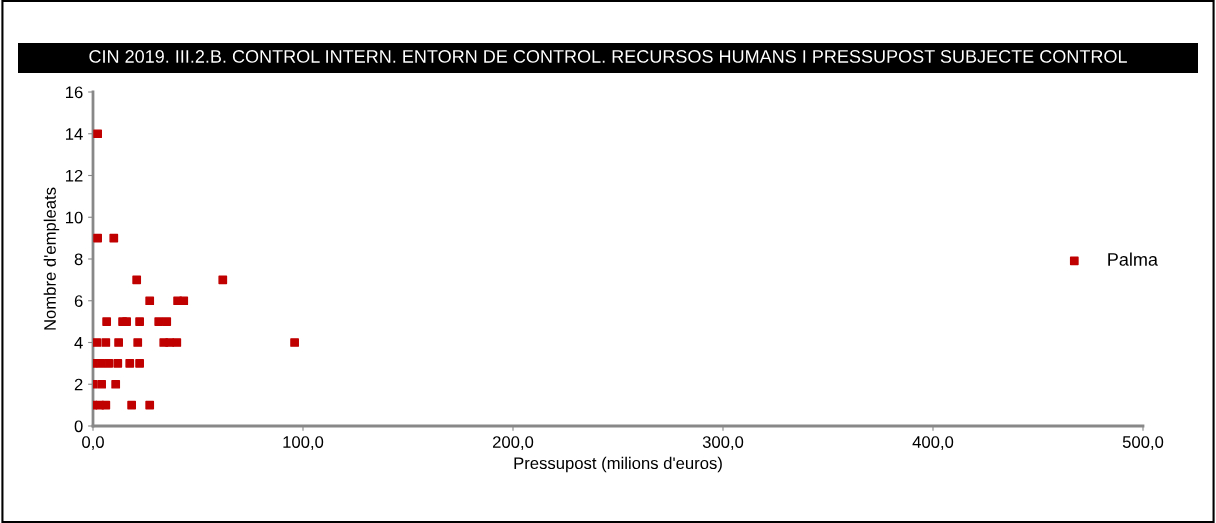 The width and height of the screenshot is (1216, 523). What do you see at coordinates (74, 175) in the screenshot?
I see `y-tick-label: 12` at bounding box center [74, 175].